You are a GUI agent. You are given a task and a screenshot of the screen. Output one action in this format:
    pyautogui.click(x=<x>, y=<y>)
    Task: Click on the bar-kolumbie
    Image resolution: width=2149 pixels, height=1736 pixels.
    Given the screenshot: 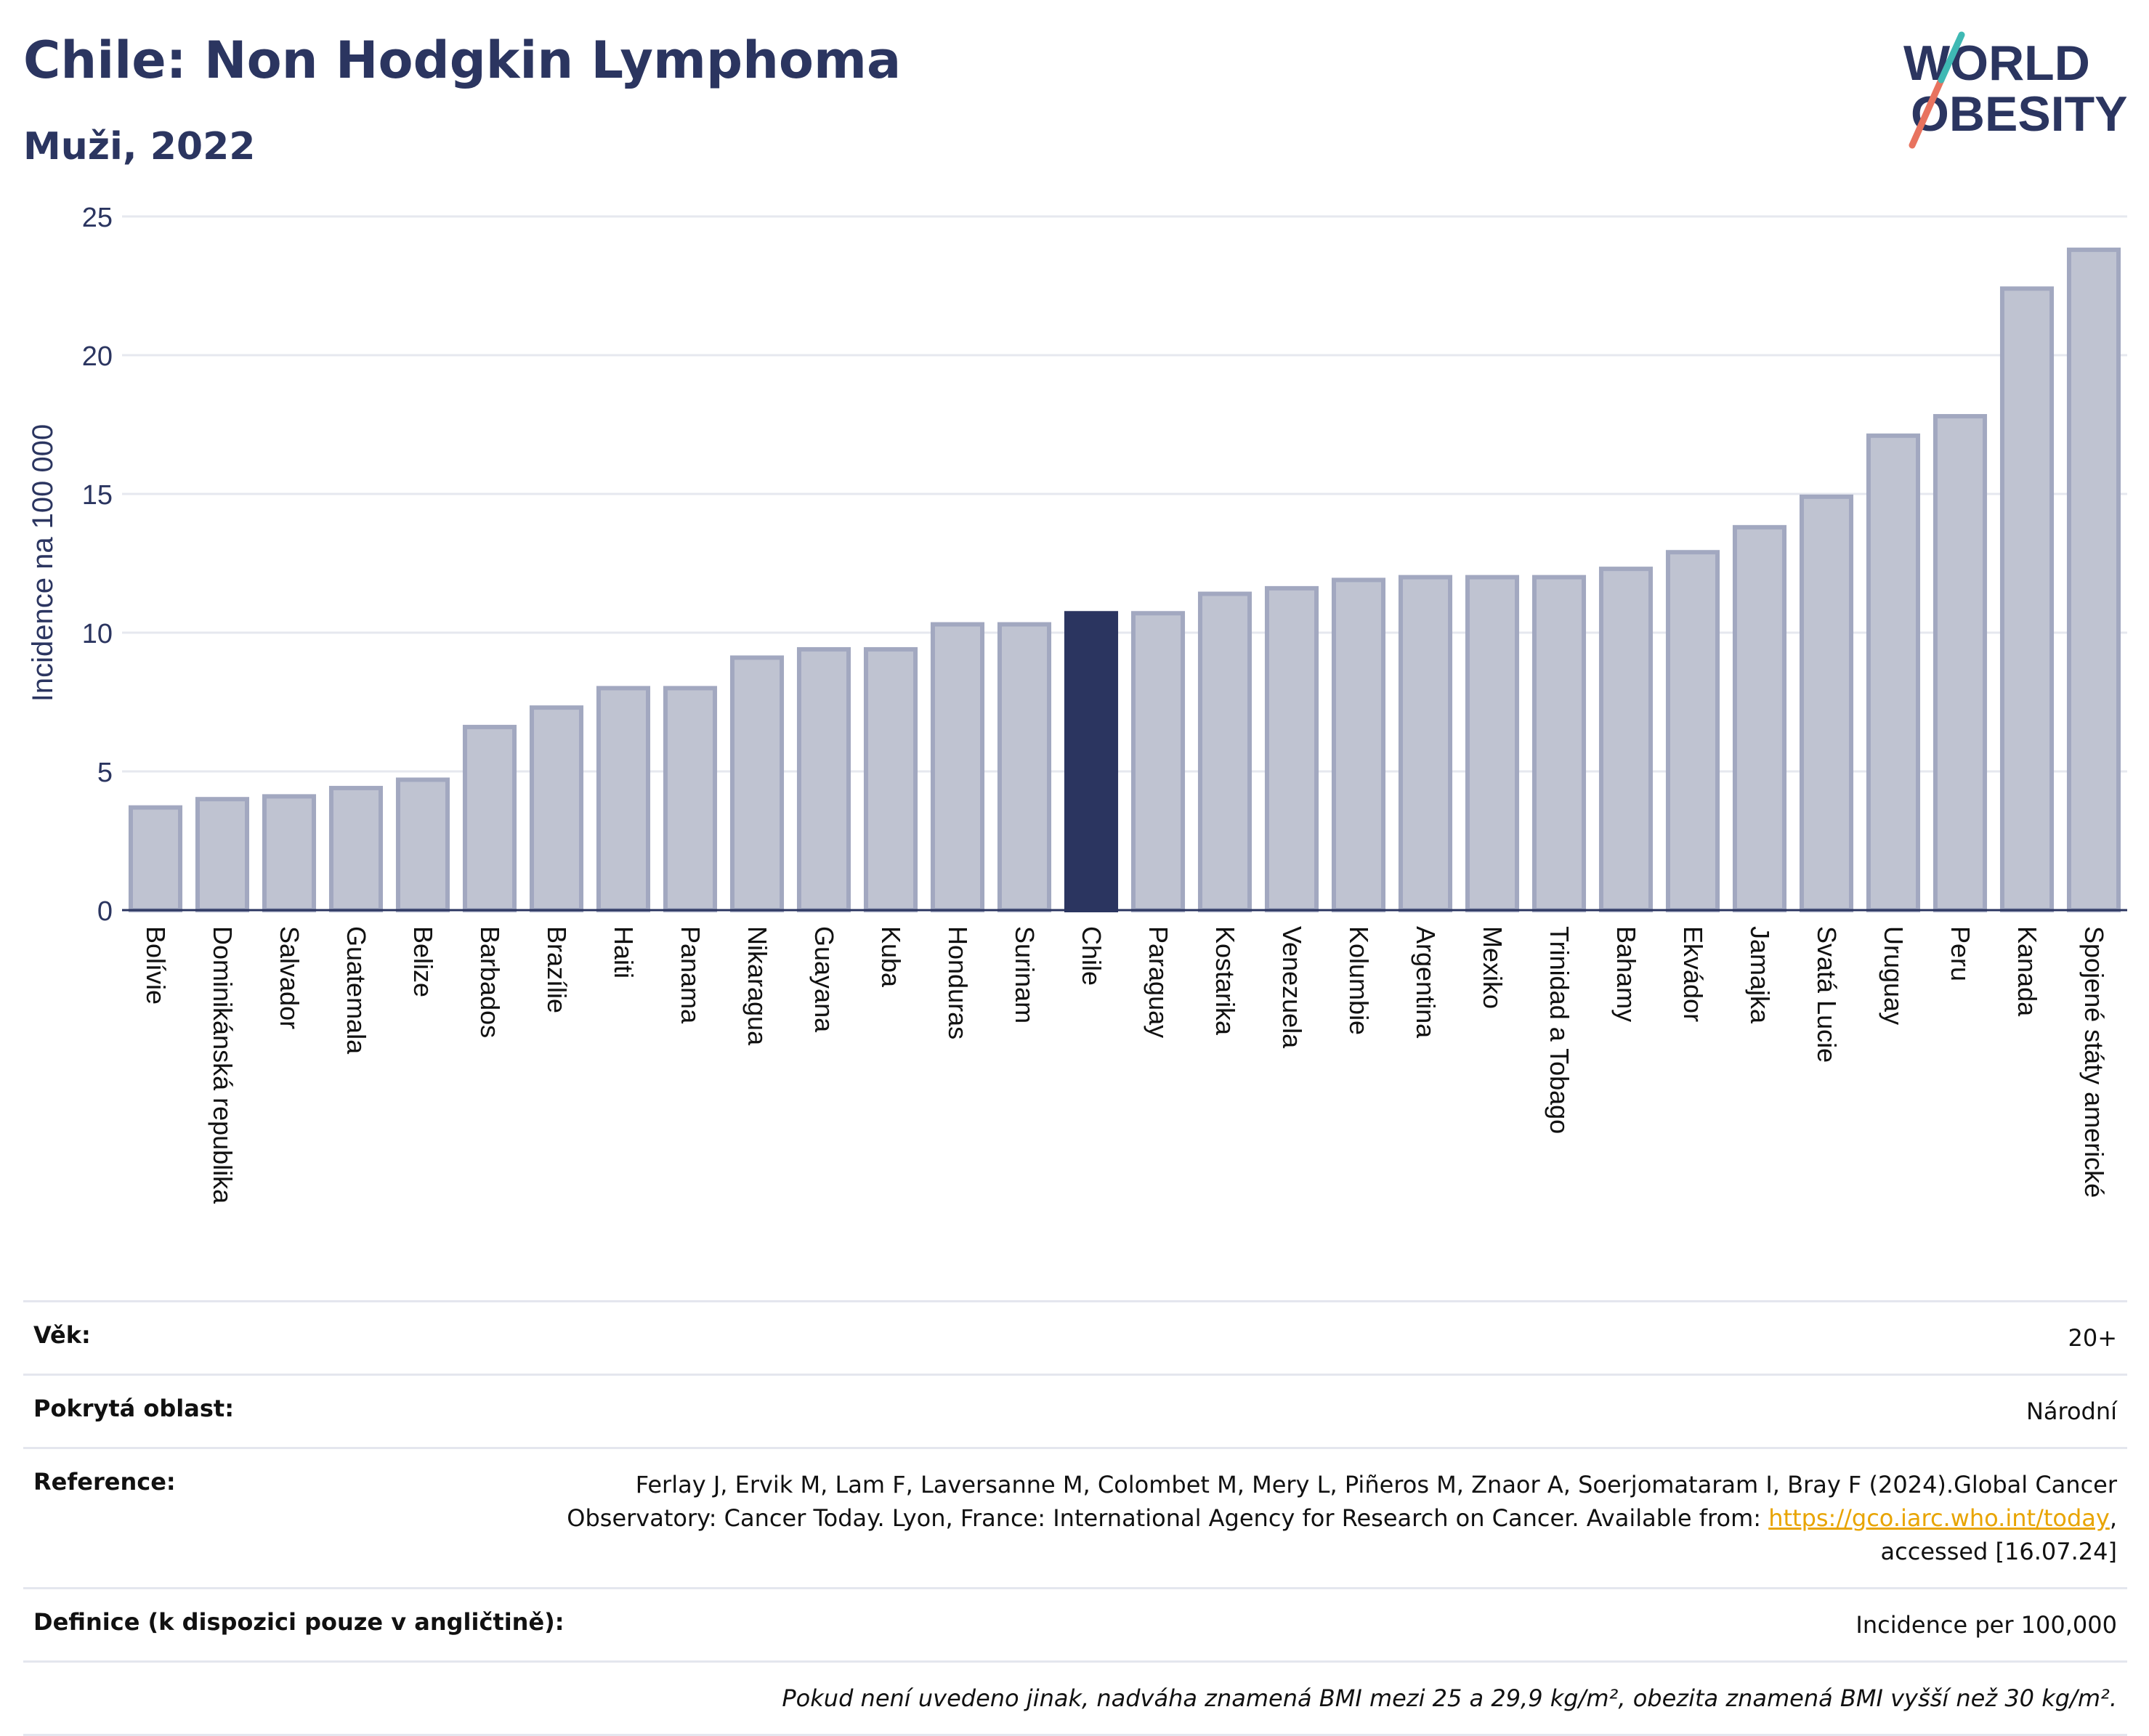 What is the action you would take?
    pyautogui.click(x=1358, y=744)
    